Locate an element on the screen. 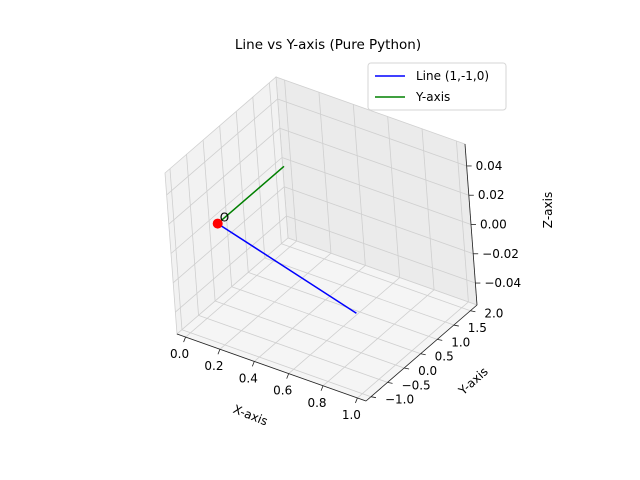 This screenshot has width=640, height=480. origin-marker is located at coordinates (217, 223).